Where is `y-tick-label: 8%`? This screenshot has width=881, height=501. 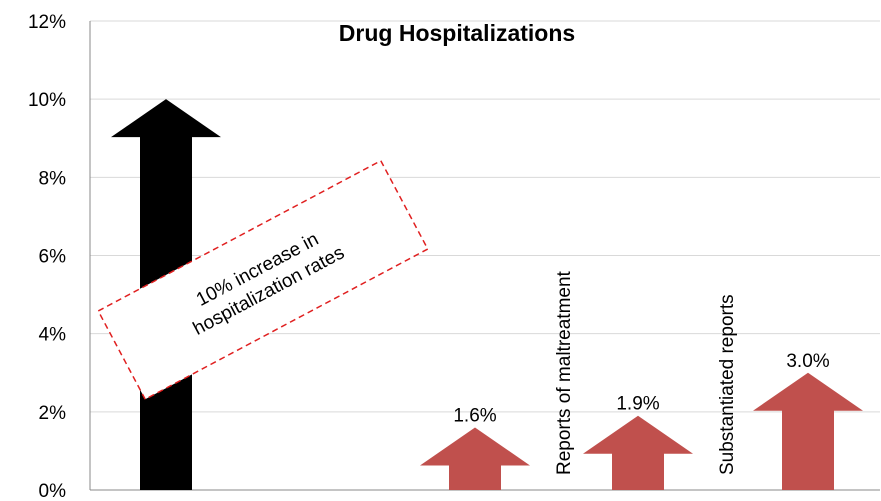 y-tick-label: 8% is located at coordinates (53, 178).